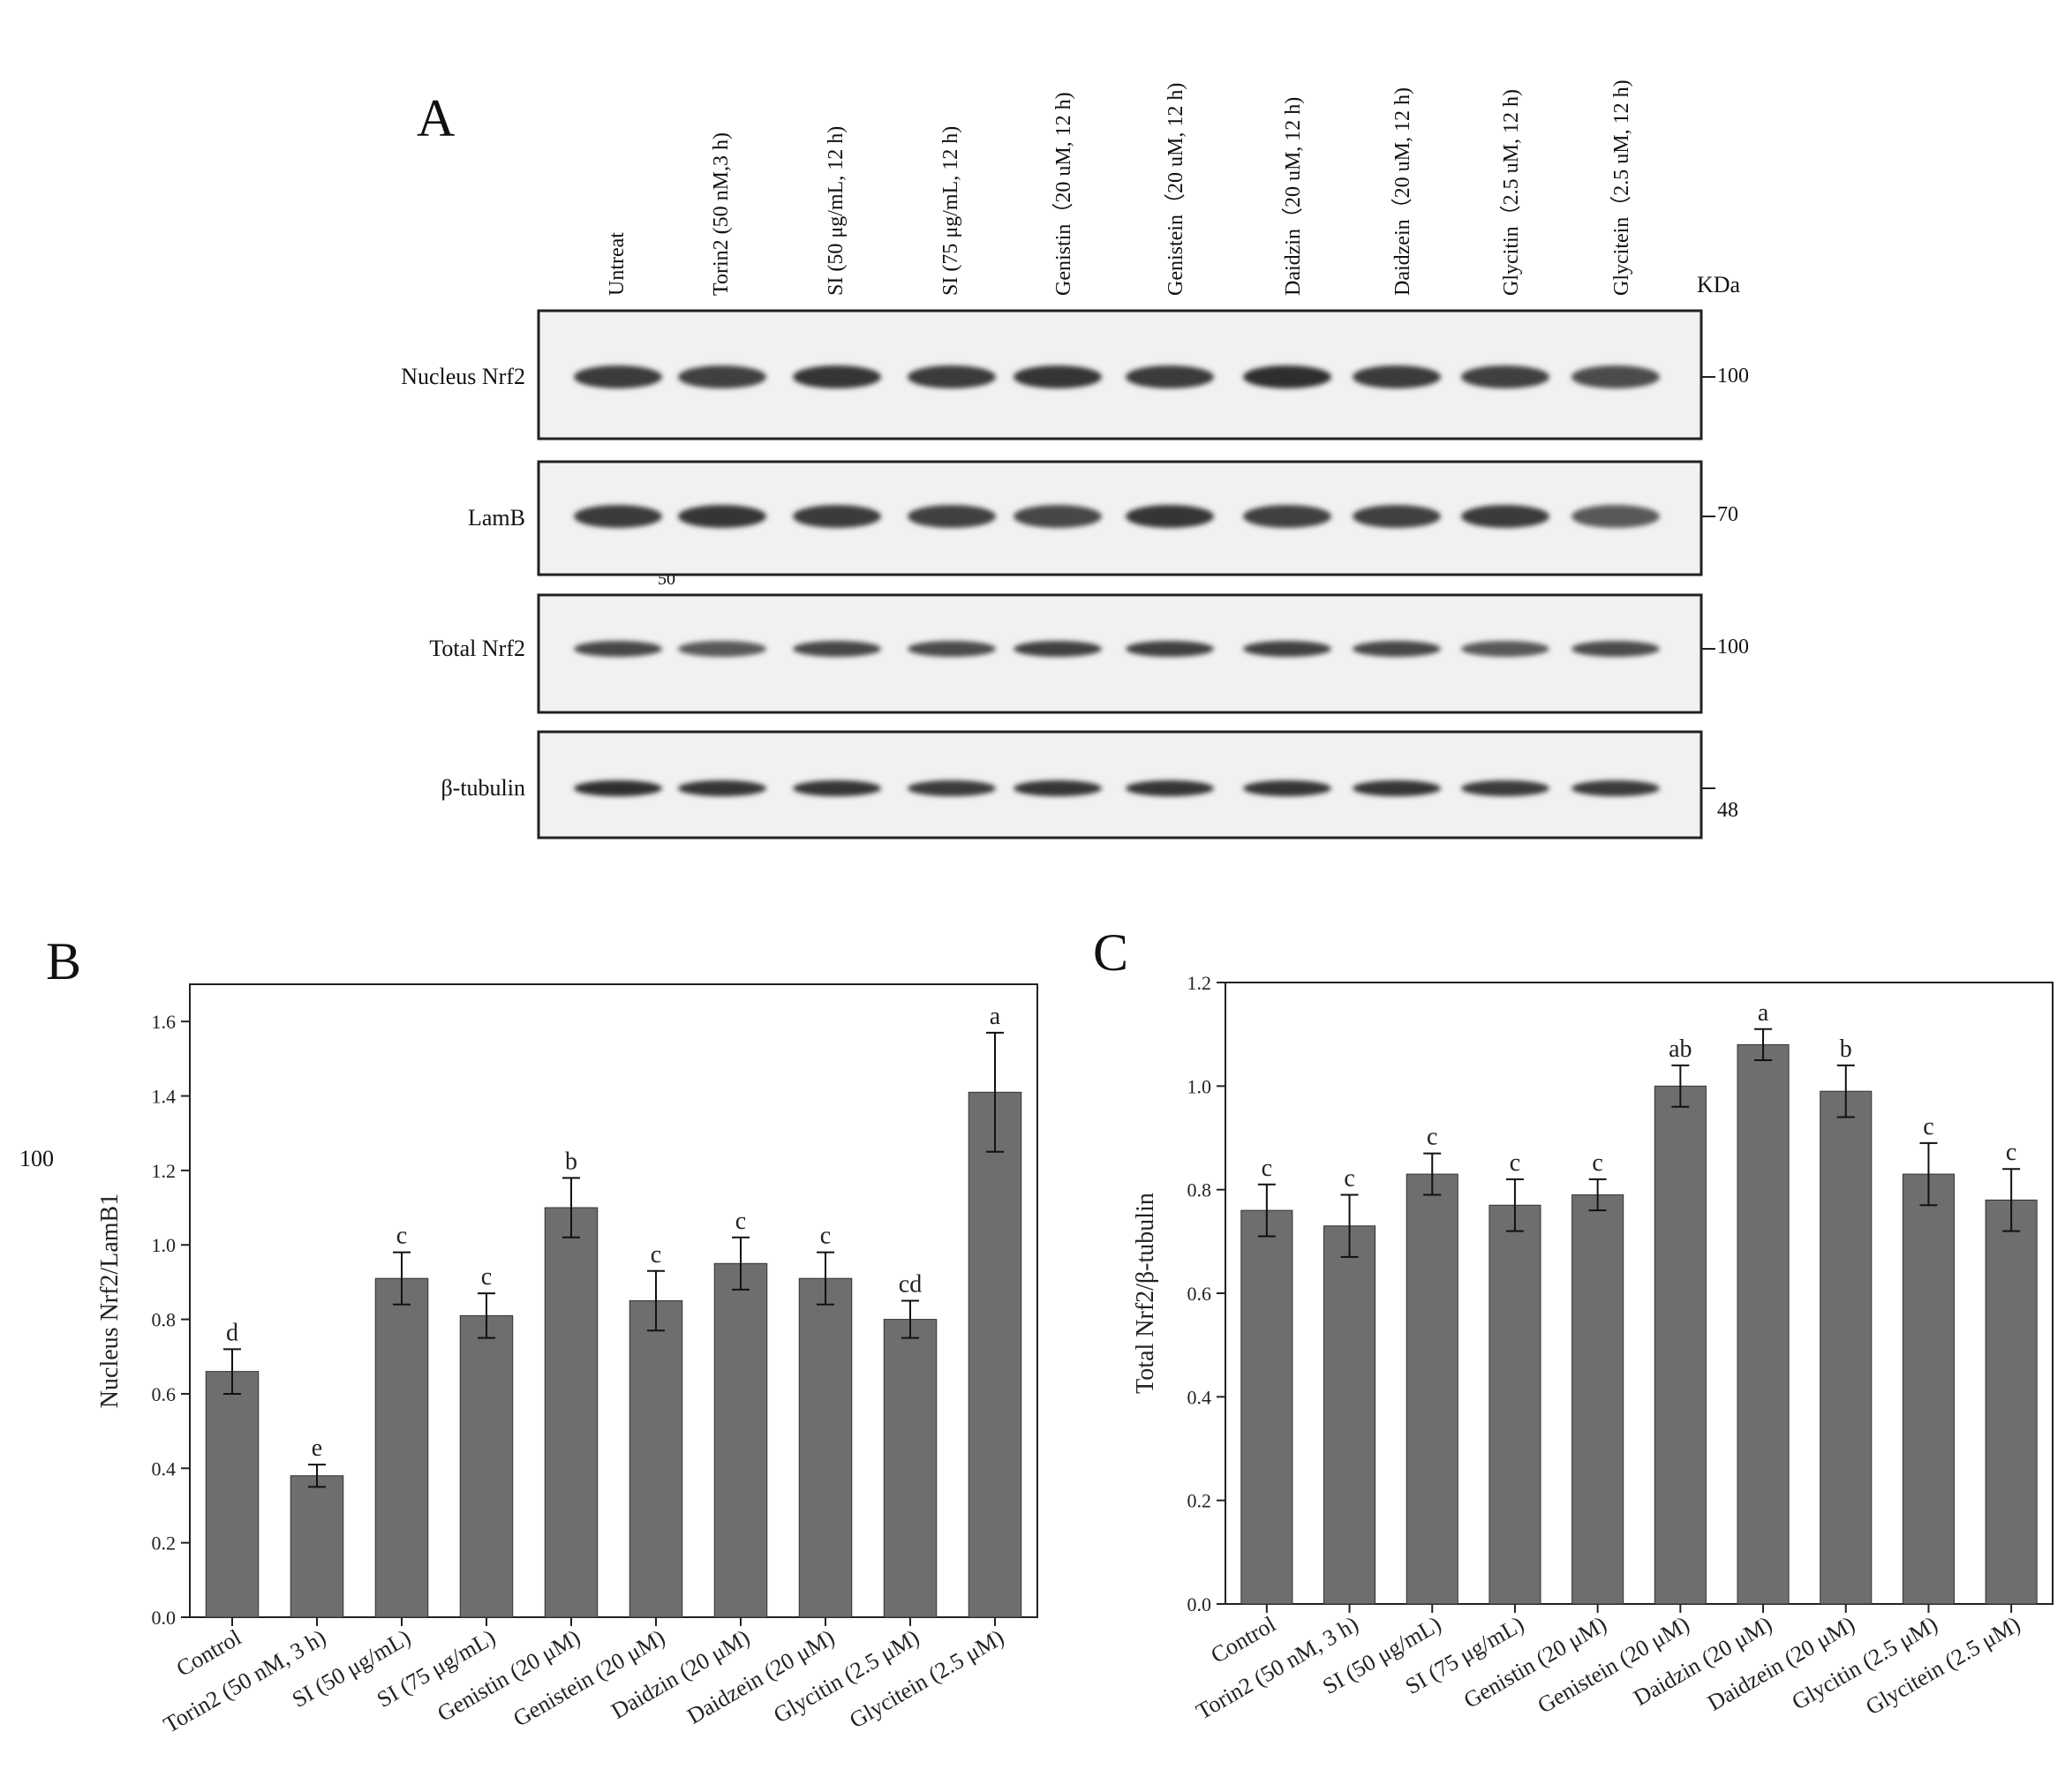  What do you see at coordinates (589, 1678) in the screenshot?
I see `x-tick-label: Genistein (20 μM)` at bounding box center [589, 1678].